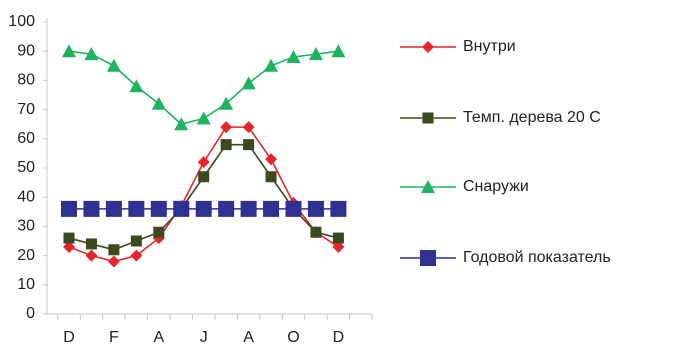 This screenshot has height=356, width=681. I want to click on legend-label: Внутри, so click(489, 46).